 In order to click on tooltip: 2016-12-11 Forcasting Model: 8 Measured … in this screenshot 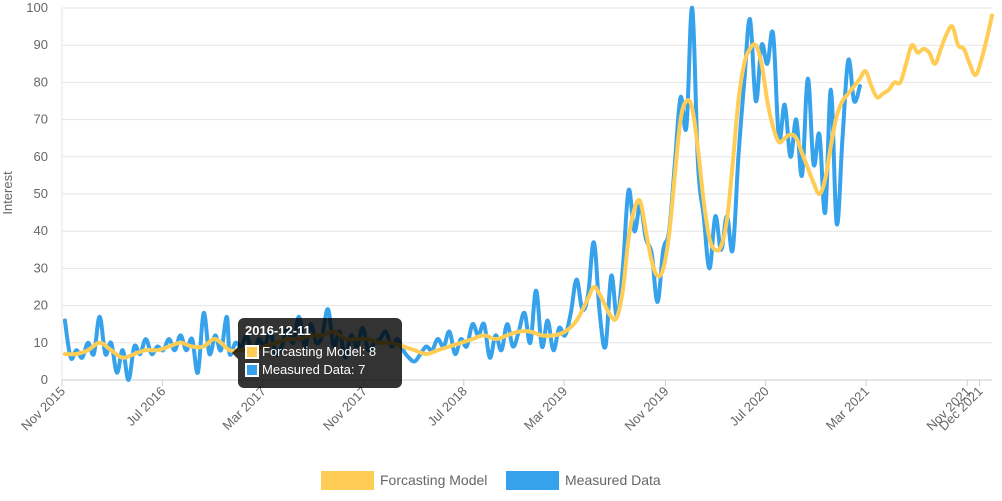, I will do `click(320, 353)`.